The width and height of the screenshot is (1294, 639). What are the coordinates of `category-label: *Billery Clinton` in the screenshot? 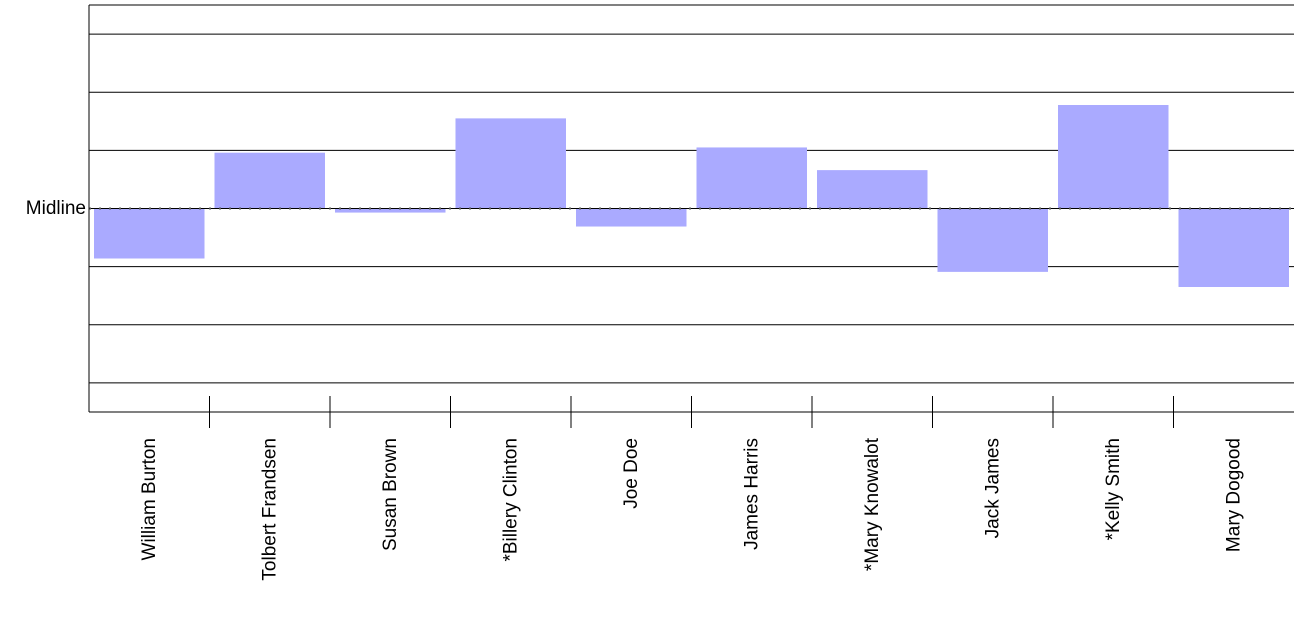 It's located at (510, 500).